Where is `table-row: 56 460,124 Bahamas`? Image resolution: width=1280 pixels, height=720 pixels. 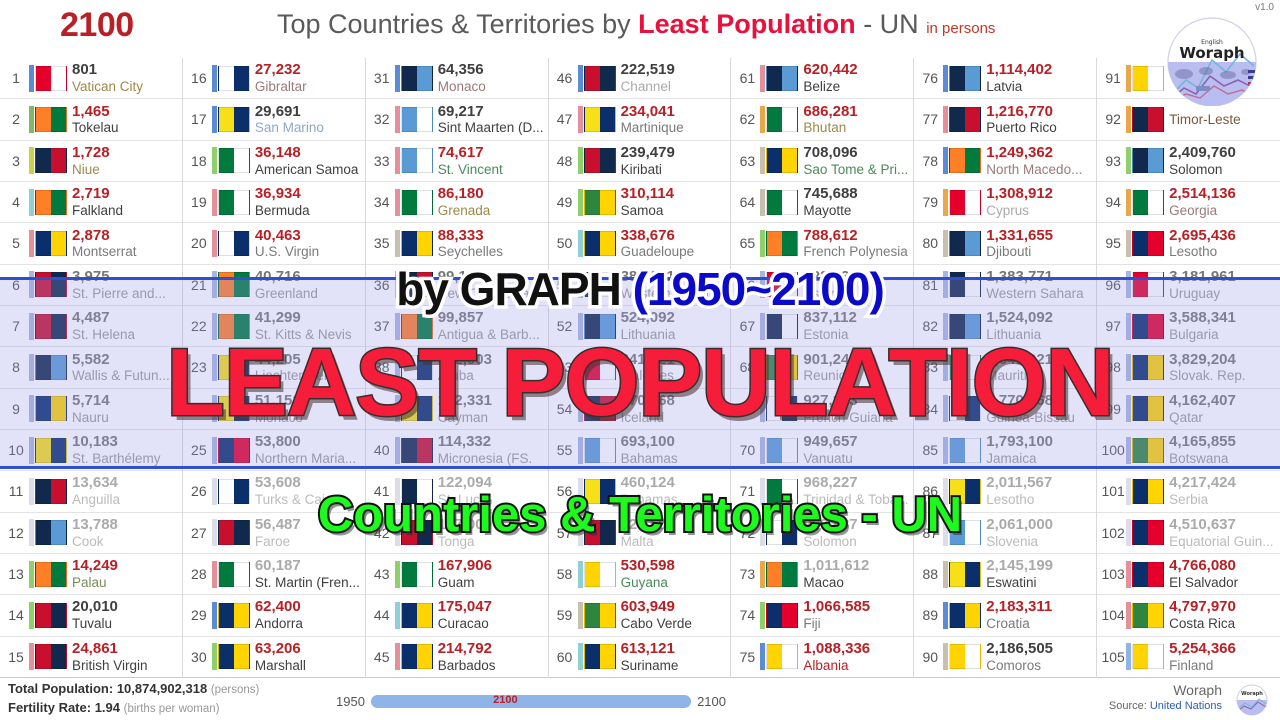
table-row: 56 460,124 Bahamas is located at coordinates (639, 492).